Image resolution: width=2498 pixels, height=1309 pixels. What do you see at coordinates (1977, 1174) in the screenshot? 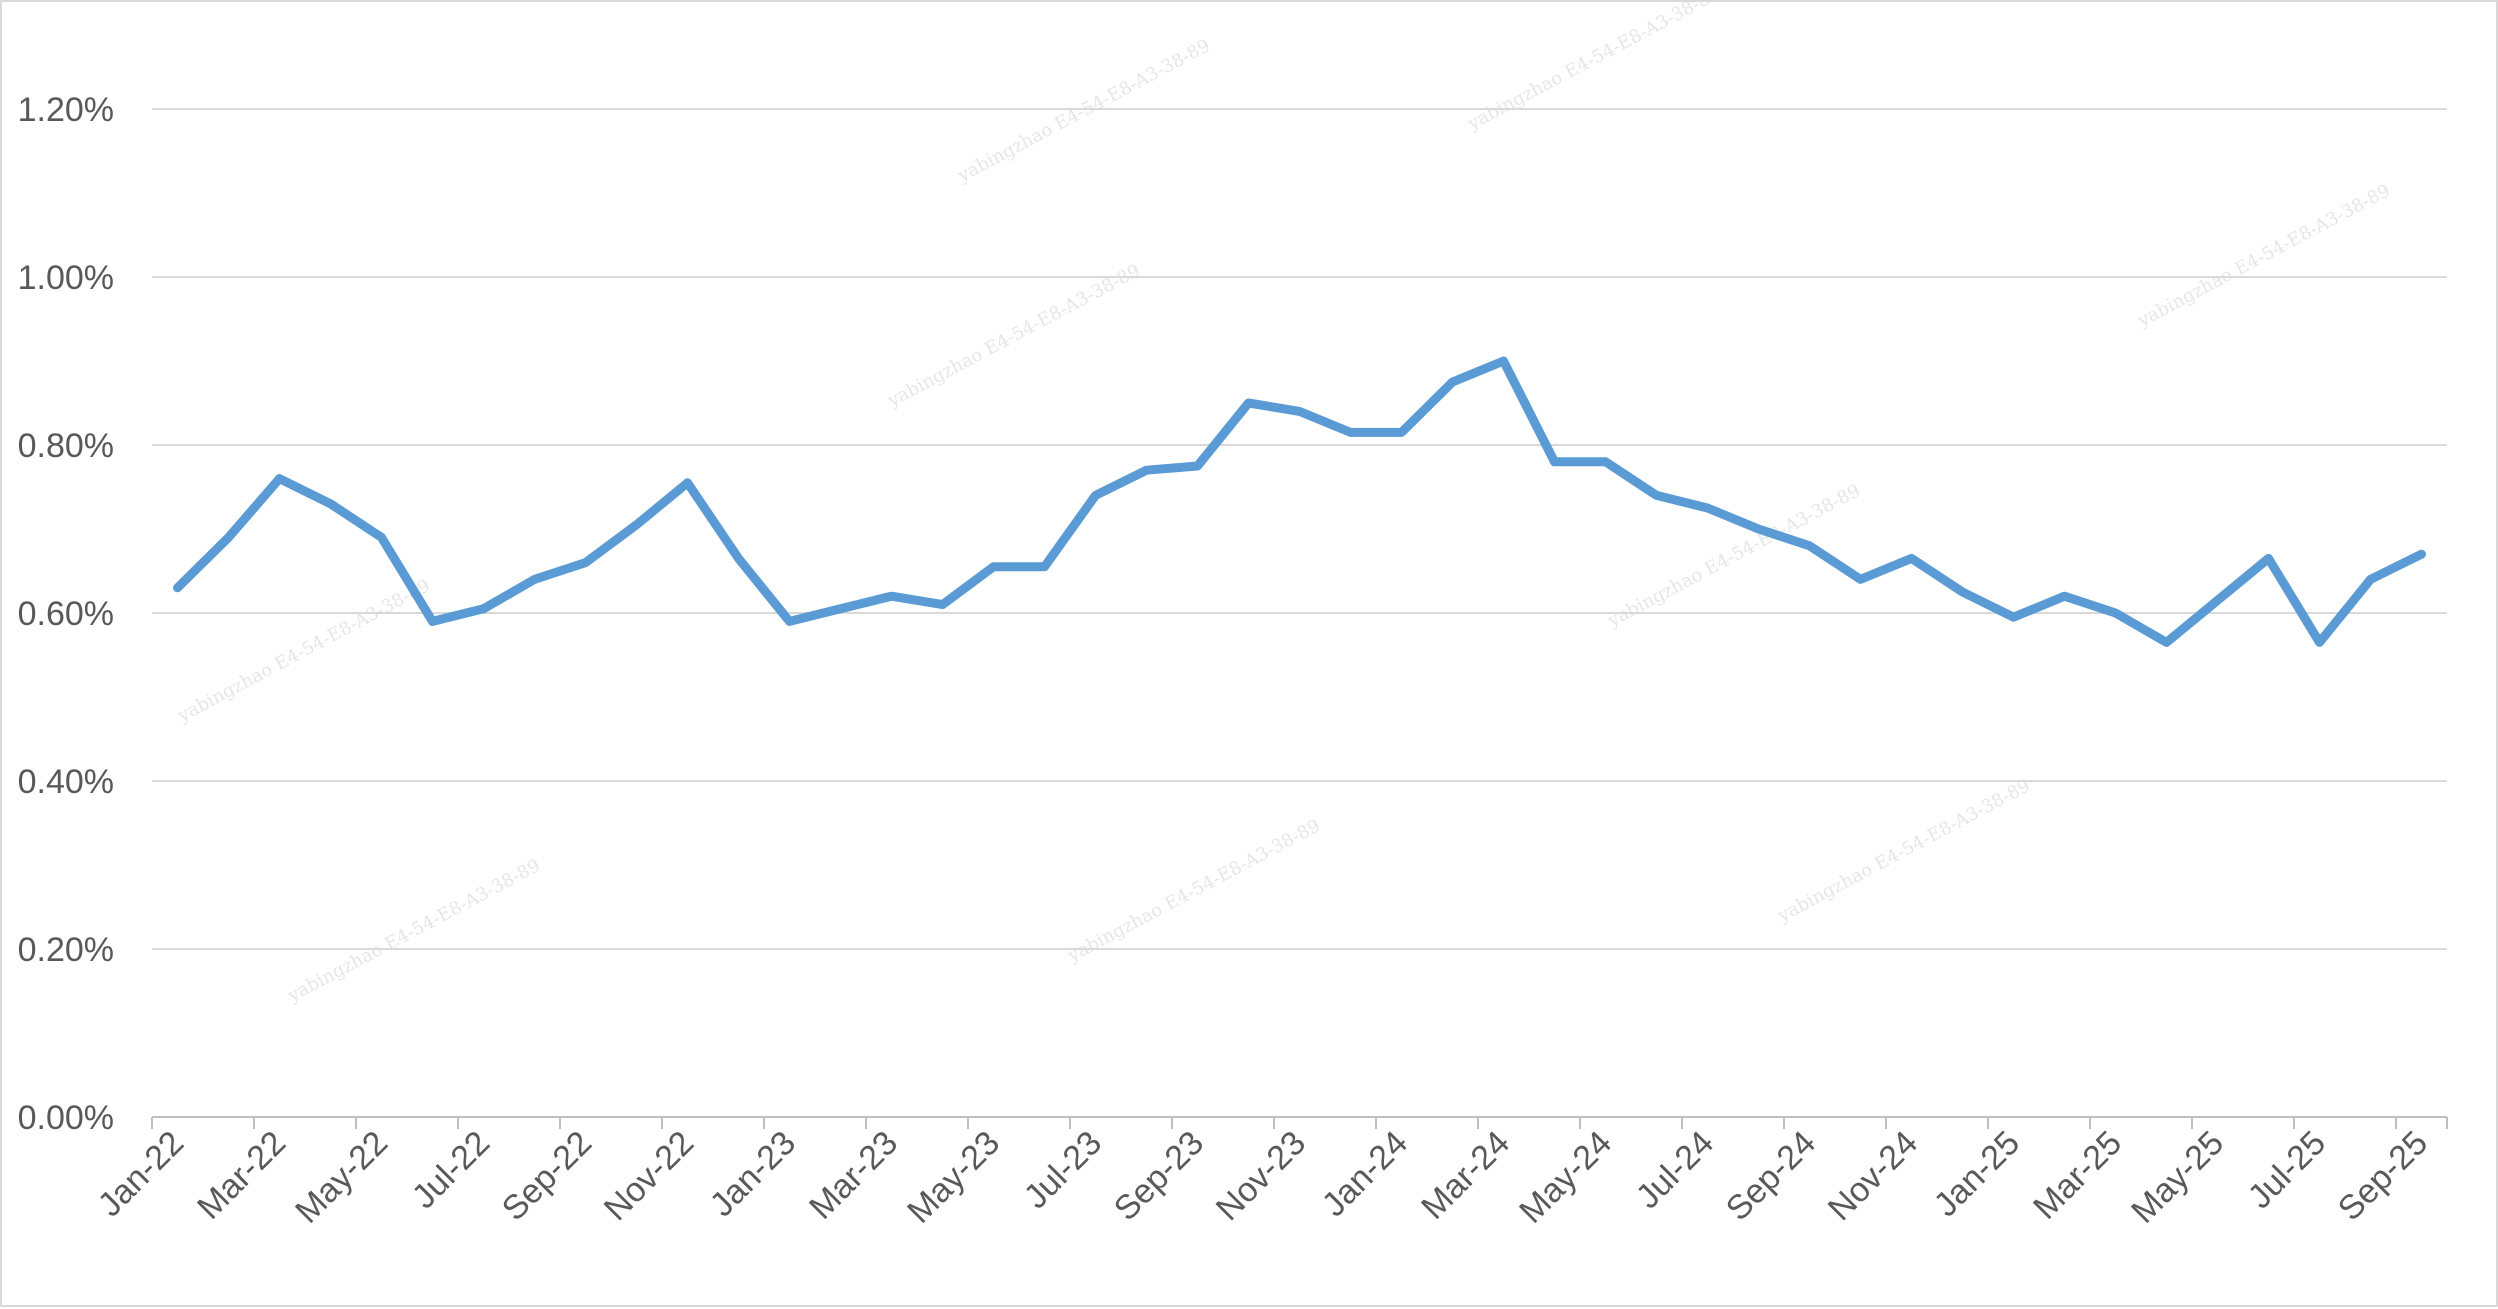
I see `x-tick-label: Jan-25` at bounding box center [1977, 1174].